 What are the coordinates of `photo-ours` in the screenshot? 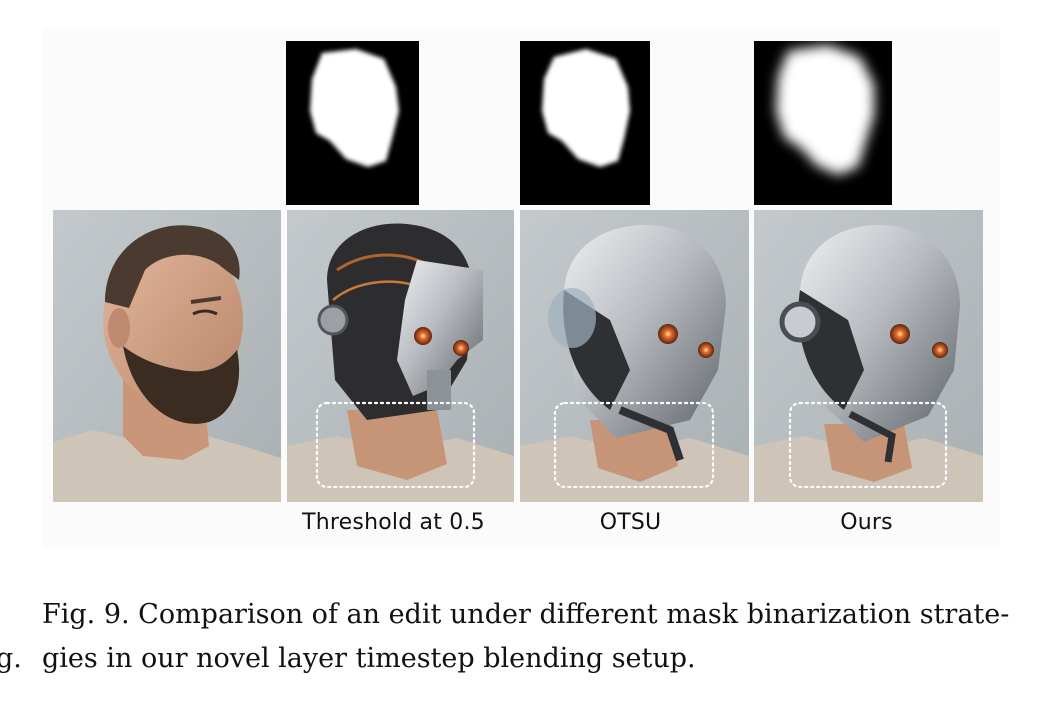 It's located at (868, 356).